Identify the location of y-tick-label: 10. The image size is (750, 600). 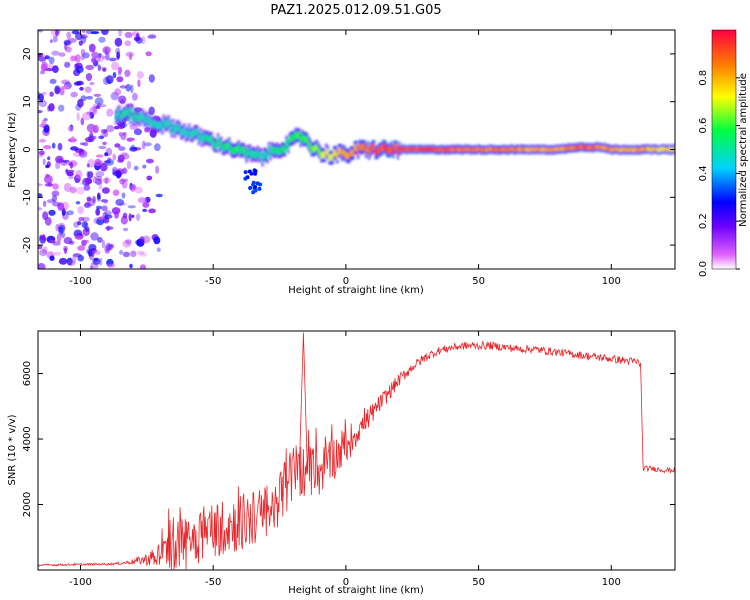
(27, 101).